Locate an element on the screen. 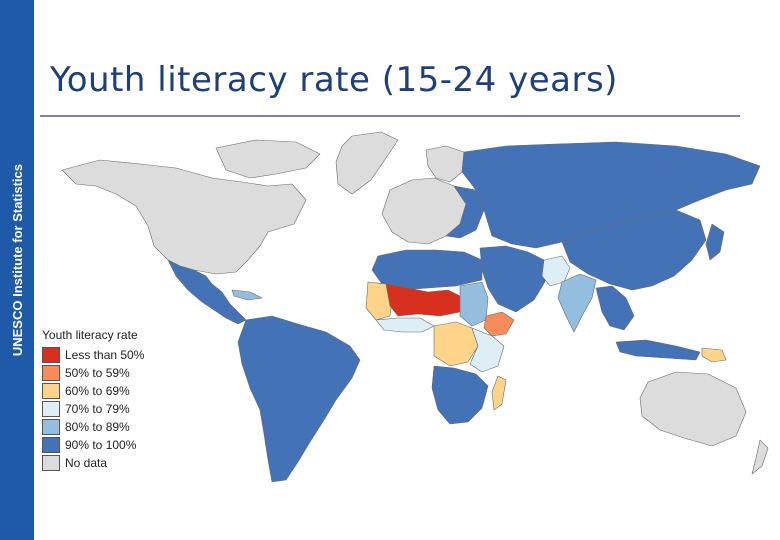  region-mexico-central-america is located at coordinates (207, 292).